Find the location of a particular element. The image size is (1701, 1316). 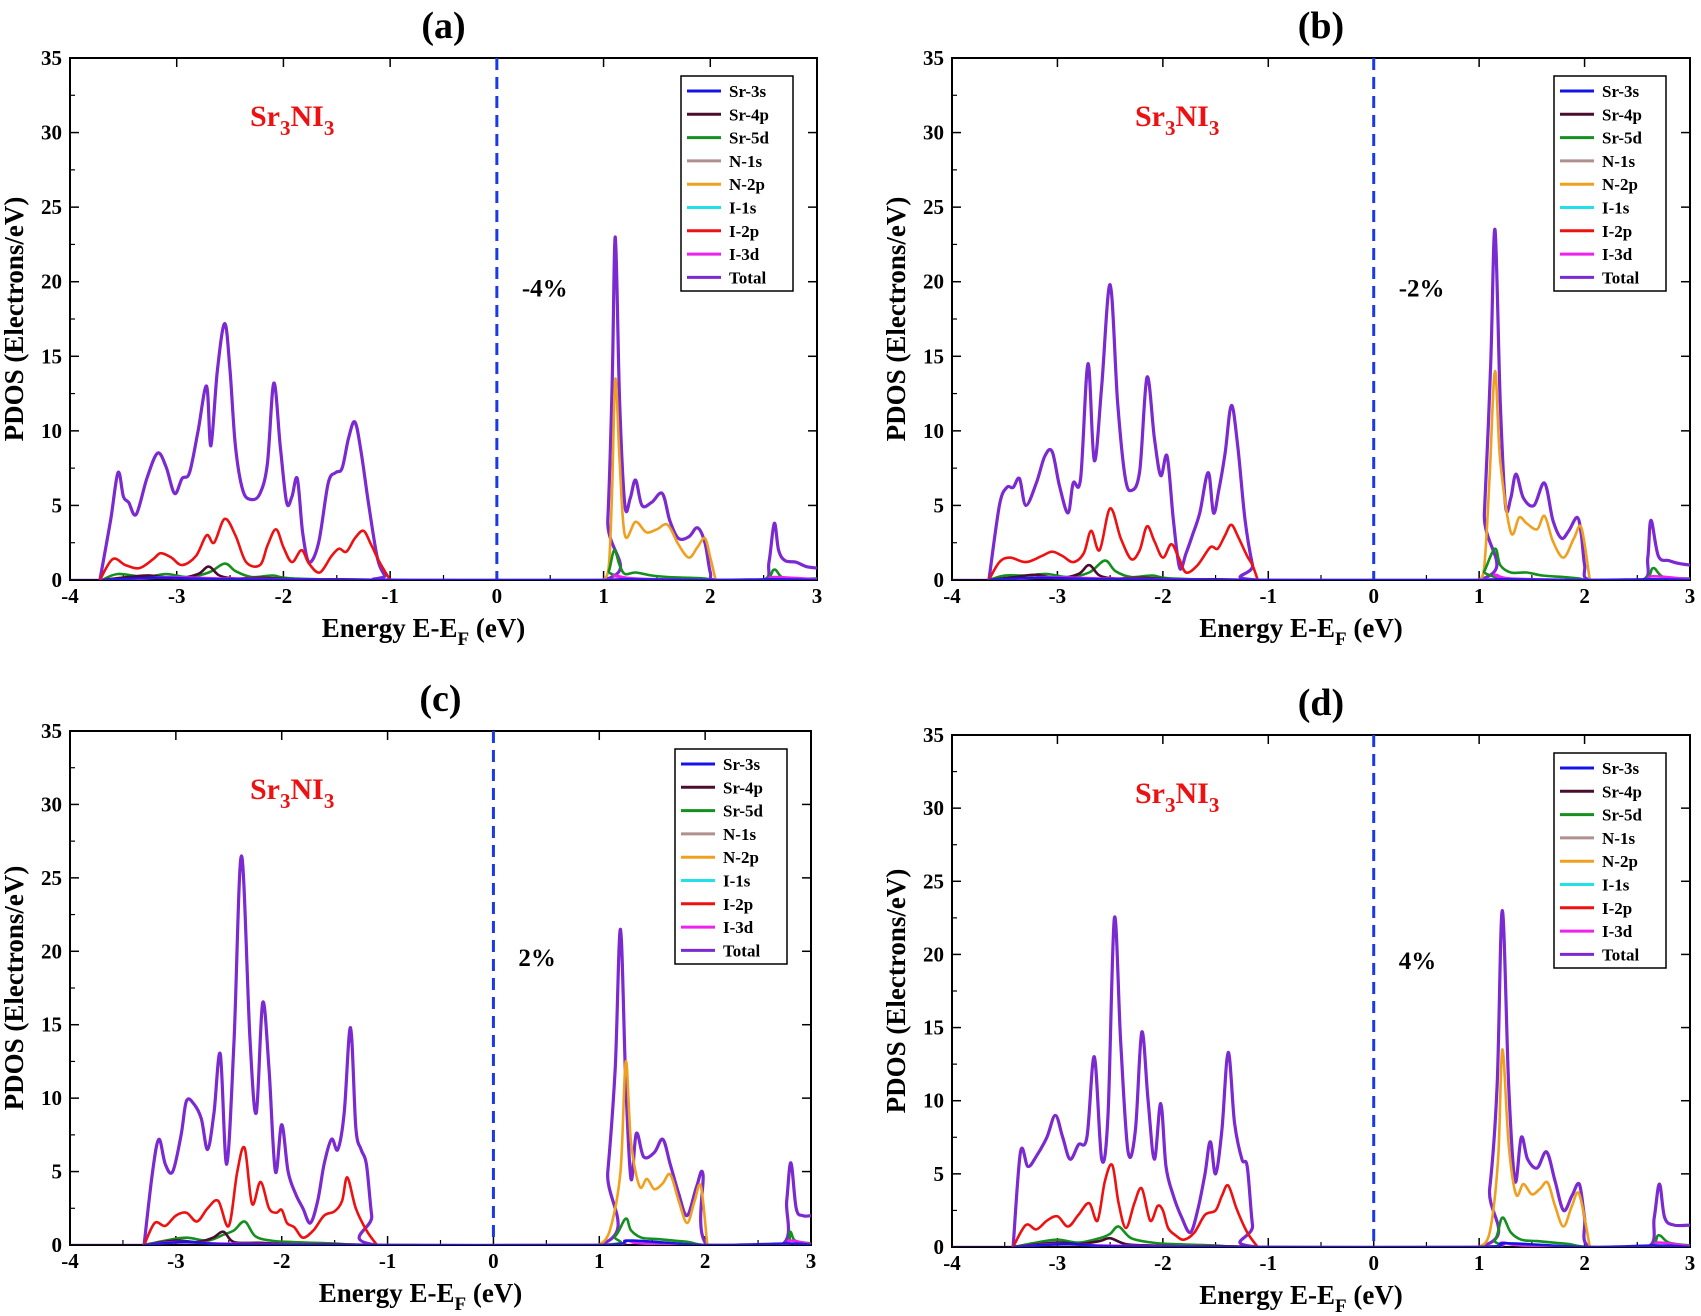

y-tick-label: 25 is located at coordinates (51, 207).